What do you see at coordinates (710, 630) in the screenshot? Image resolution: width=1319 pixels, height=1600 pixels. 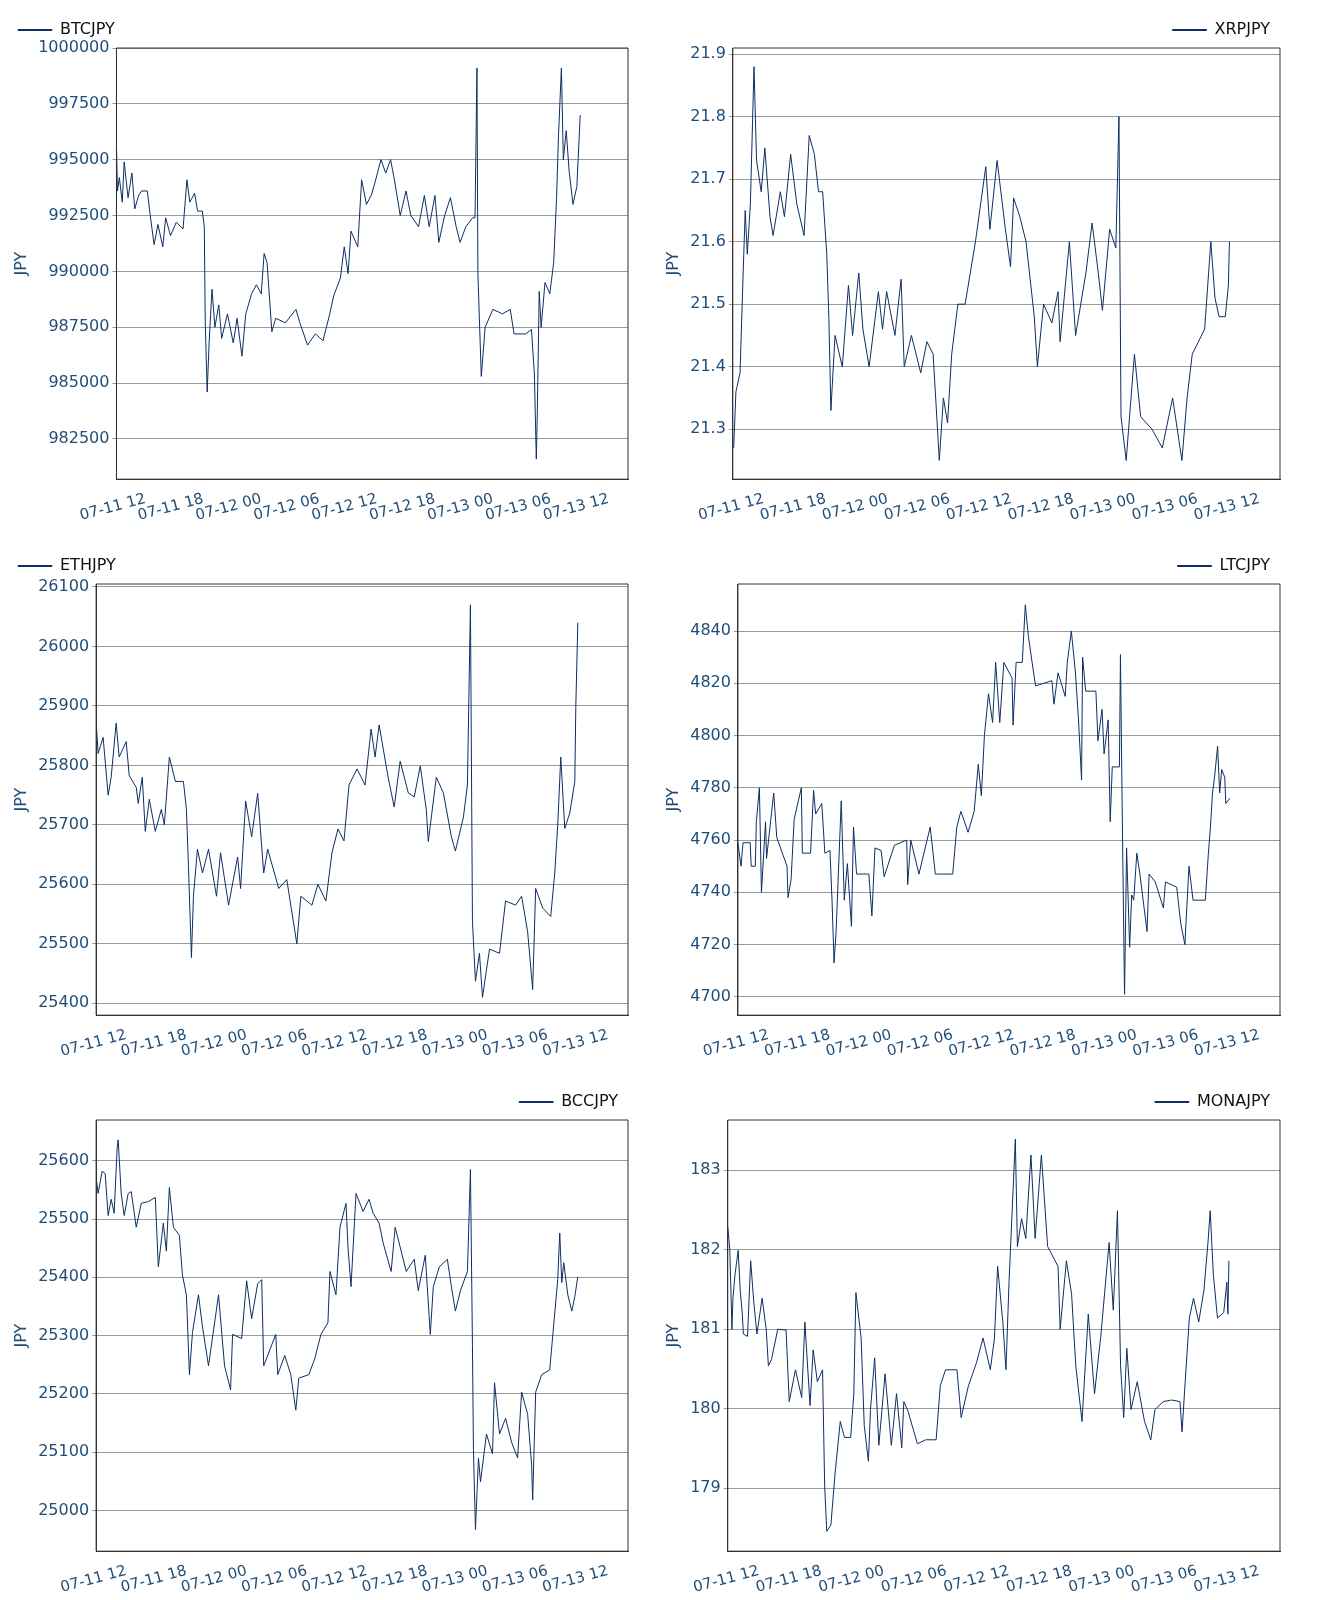 I see `y-tick-label: 4840` at bounding box center [710, 630].